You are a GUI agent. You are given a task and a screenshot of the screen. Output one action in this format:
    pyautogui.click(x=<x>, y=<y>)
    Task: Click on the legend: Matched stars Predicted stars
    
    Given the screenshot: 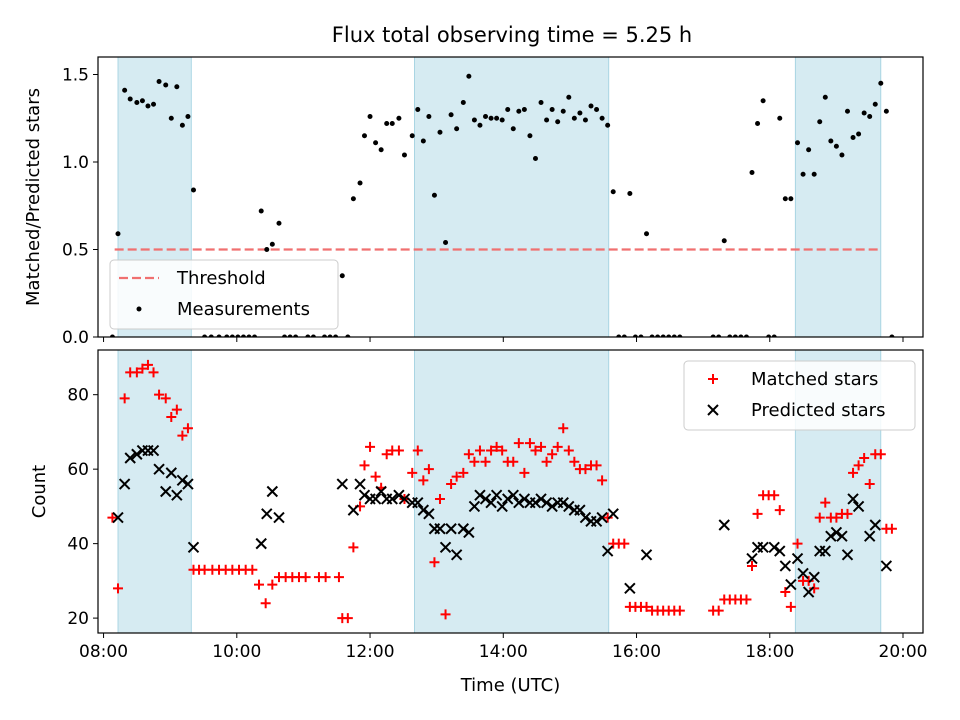 What is the action you would take?
    pyautogui.click(x=799, y=395)
    